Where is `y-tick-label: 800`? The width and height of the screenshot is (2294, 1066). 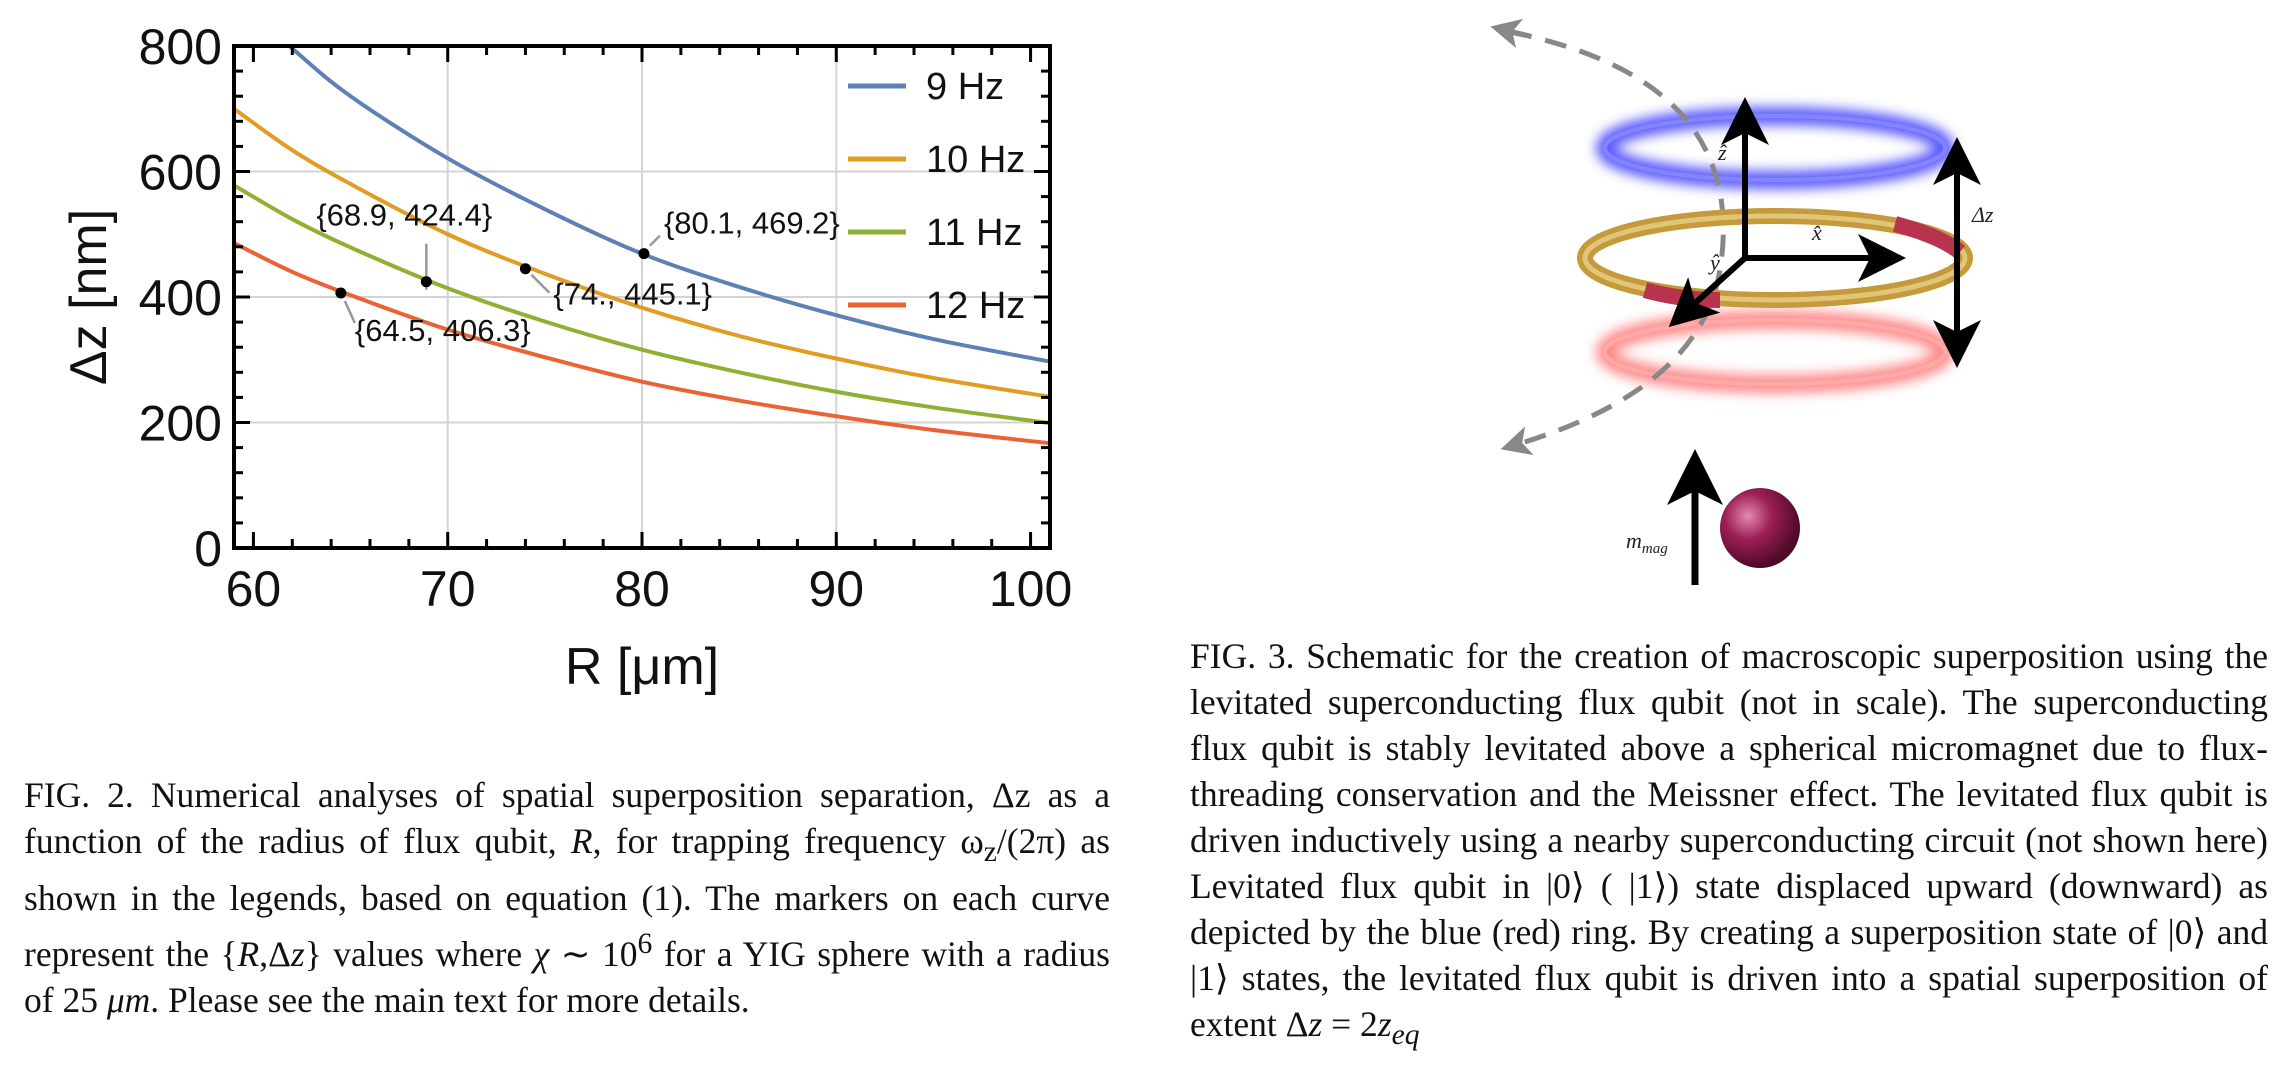
y-tick-label: 800 is located at coordinates (180, 47).